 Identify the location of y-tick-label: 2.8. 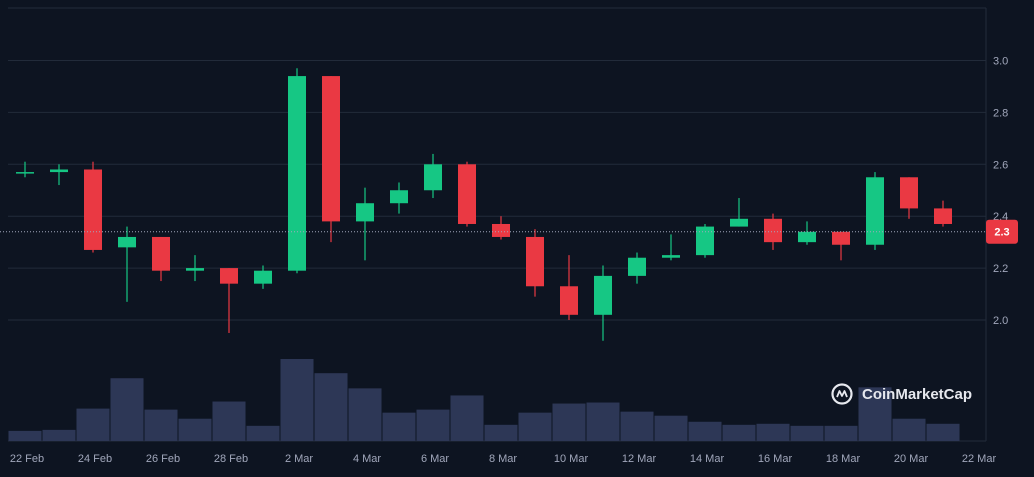
(1000, 113).